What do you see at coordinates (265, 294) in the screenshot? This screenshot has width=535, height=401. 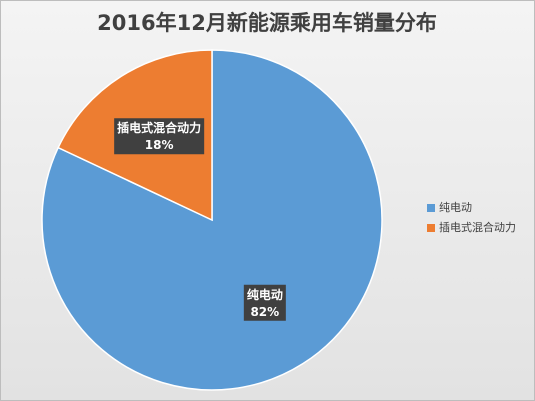 I see `data-label-category: 纯电动` at bounding box center [265, 294].